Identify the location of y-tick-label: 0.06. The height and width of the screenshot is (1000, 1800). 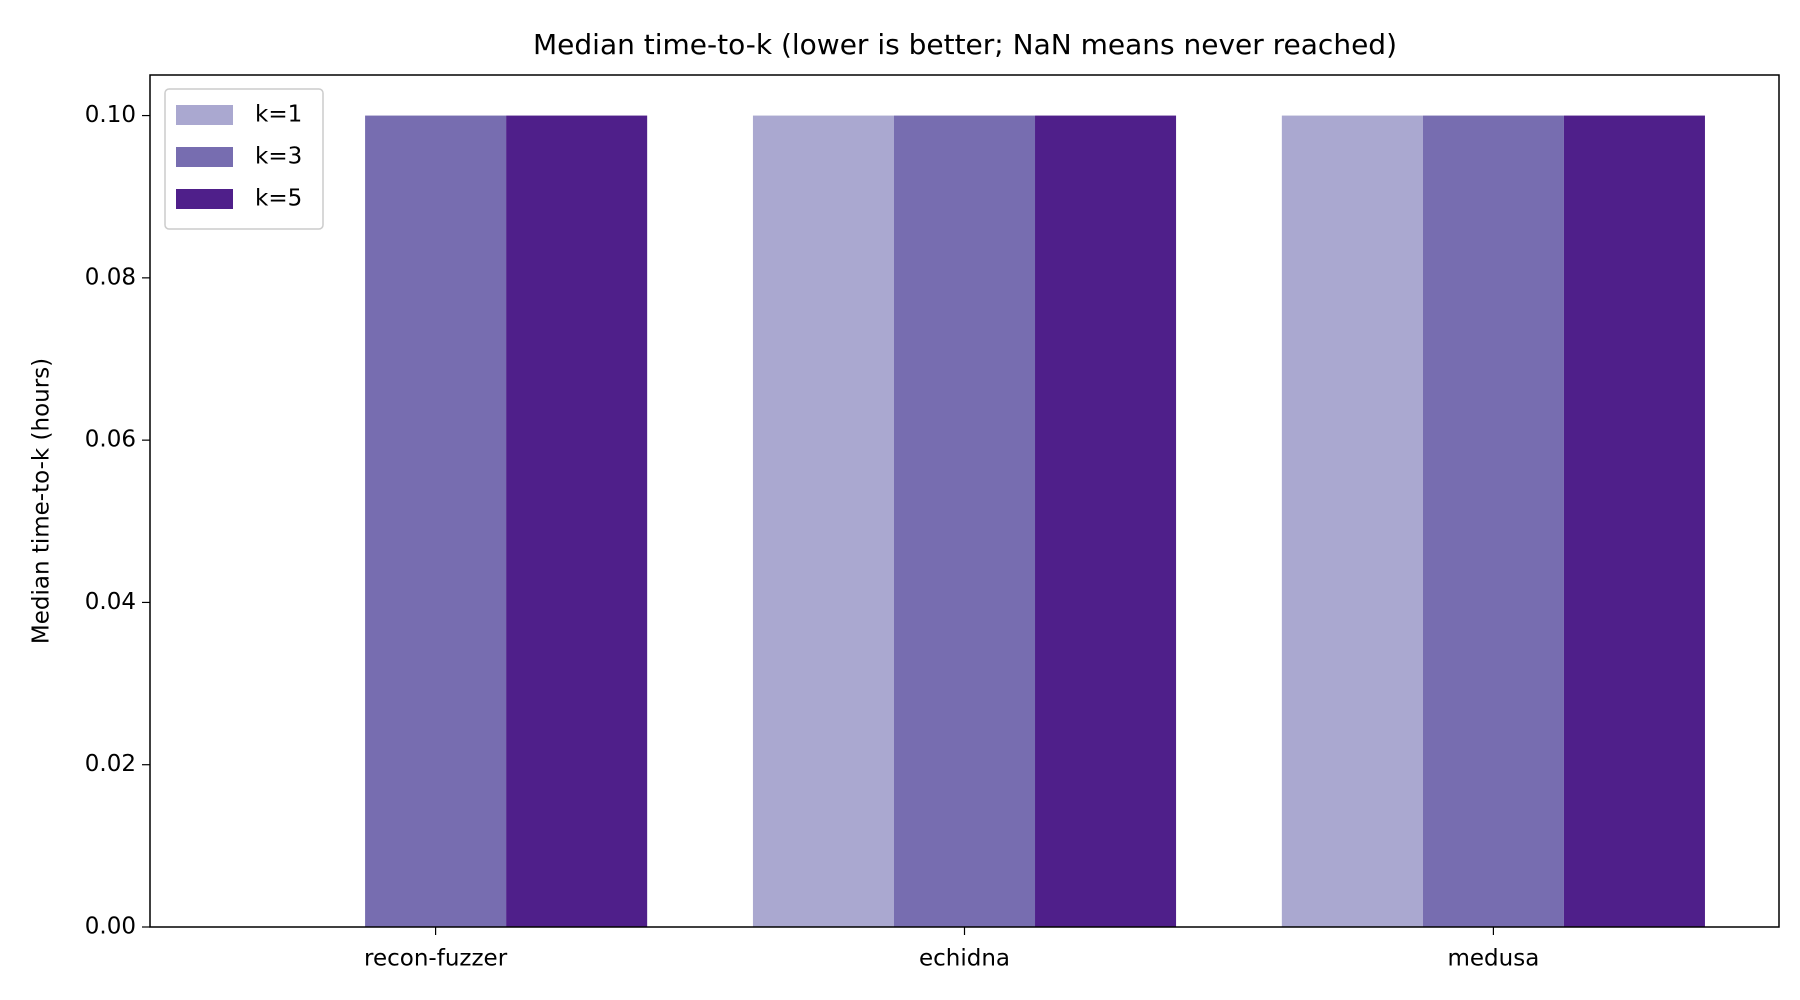
(110, 440).